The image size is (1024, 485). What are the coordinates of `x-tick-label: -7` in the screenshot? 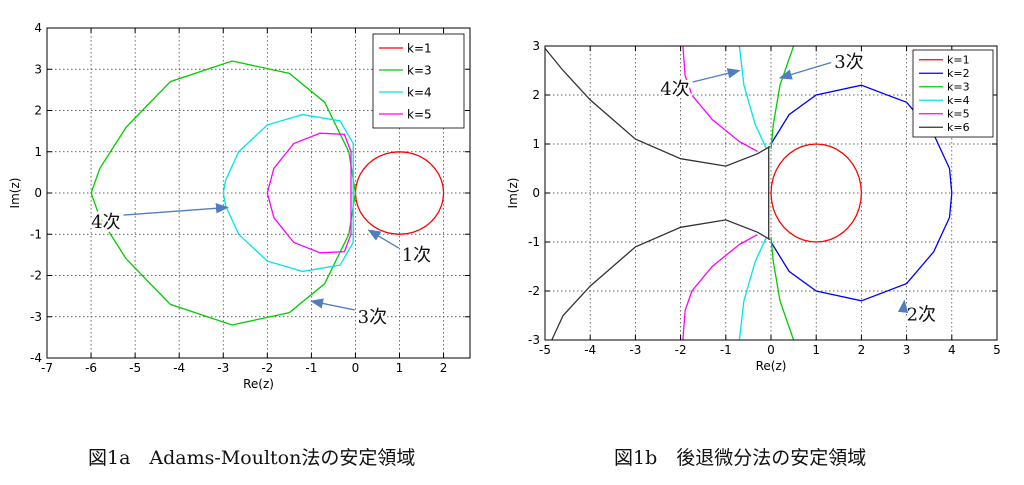 It's located at (47, 368).